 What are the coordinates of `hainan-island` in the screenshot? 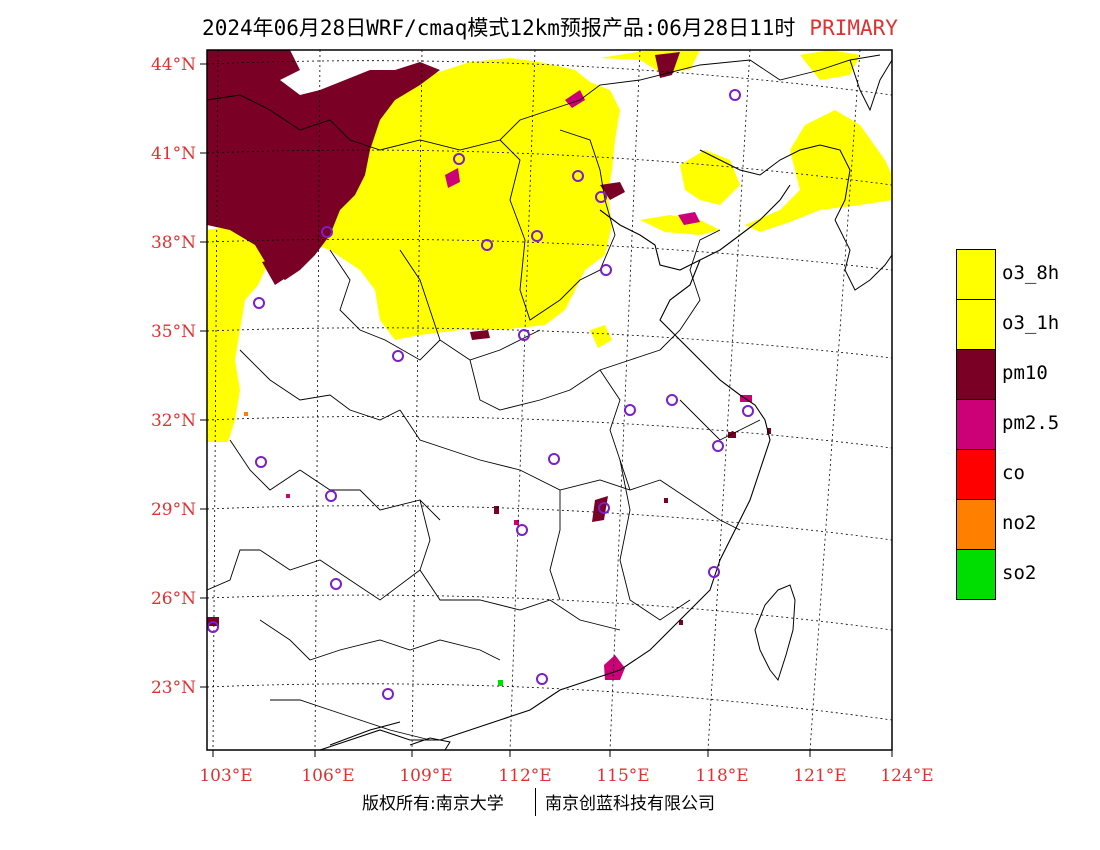 It's located at (430, 743).